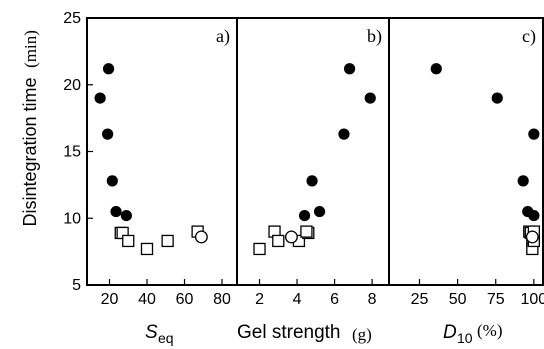 The height and width of the screenshot is (349, 544). Describe the element at coordinates (496, 299) in the screenshot. I see `x-tick-label: 75` at that location.